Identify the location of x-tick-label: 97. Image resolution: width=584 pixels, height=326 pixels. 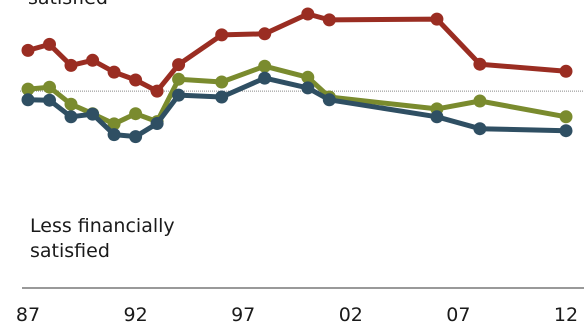
(243, 315).